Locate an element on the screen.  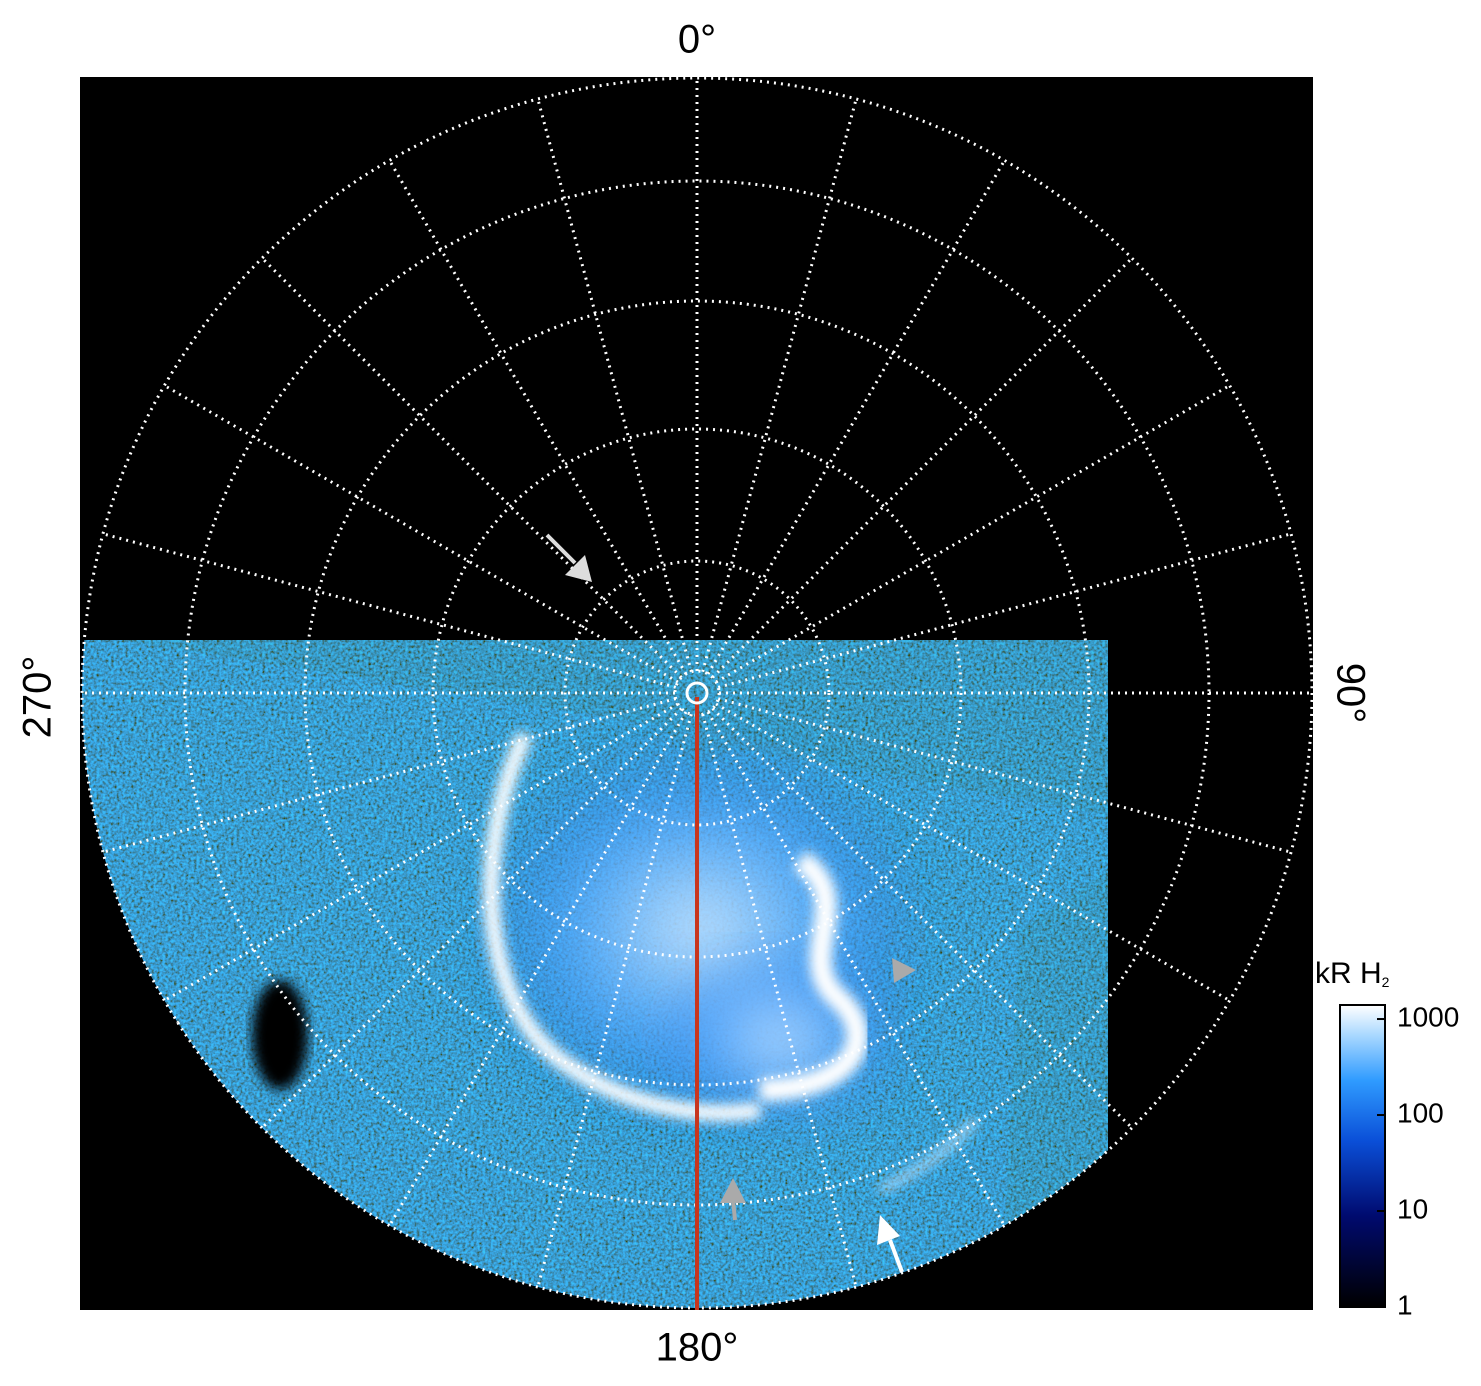
angle-label: 270° is located at coordinates (38, 697).